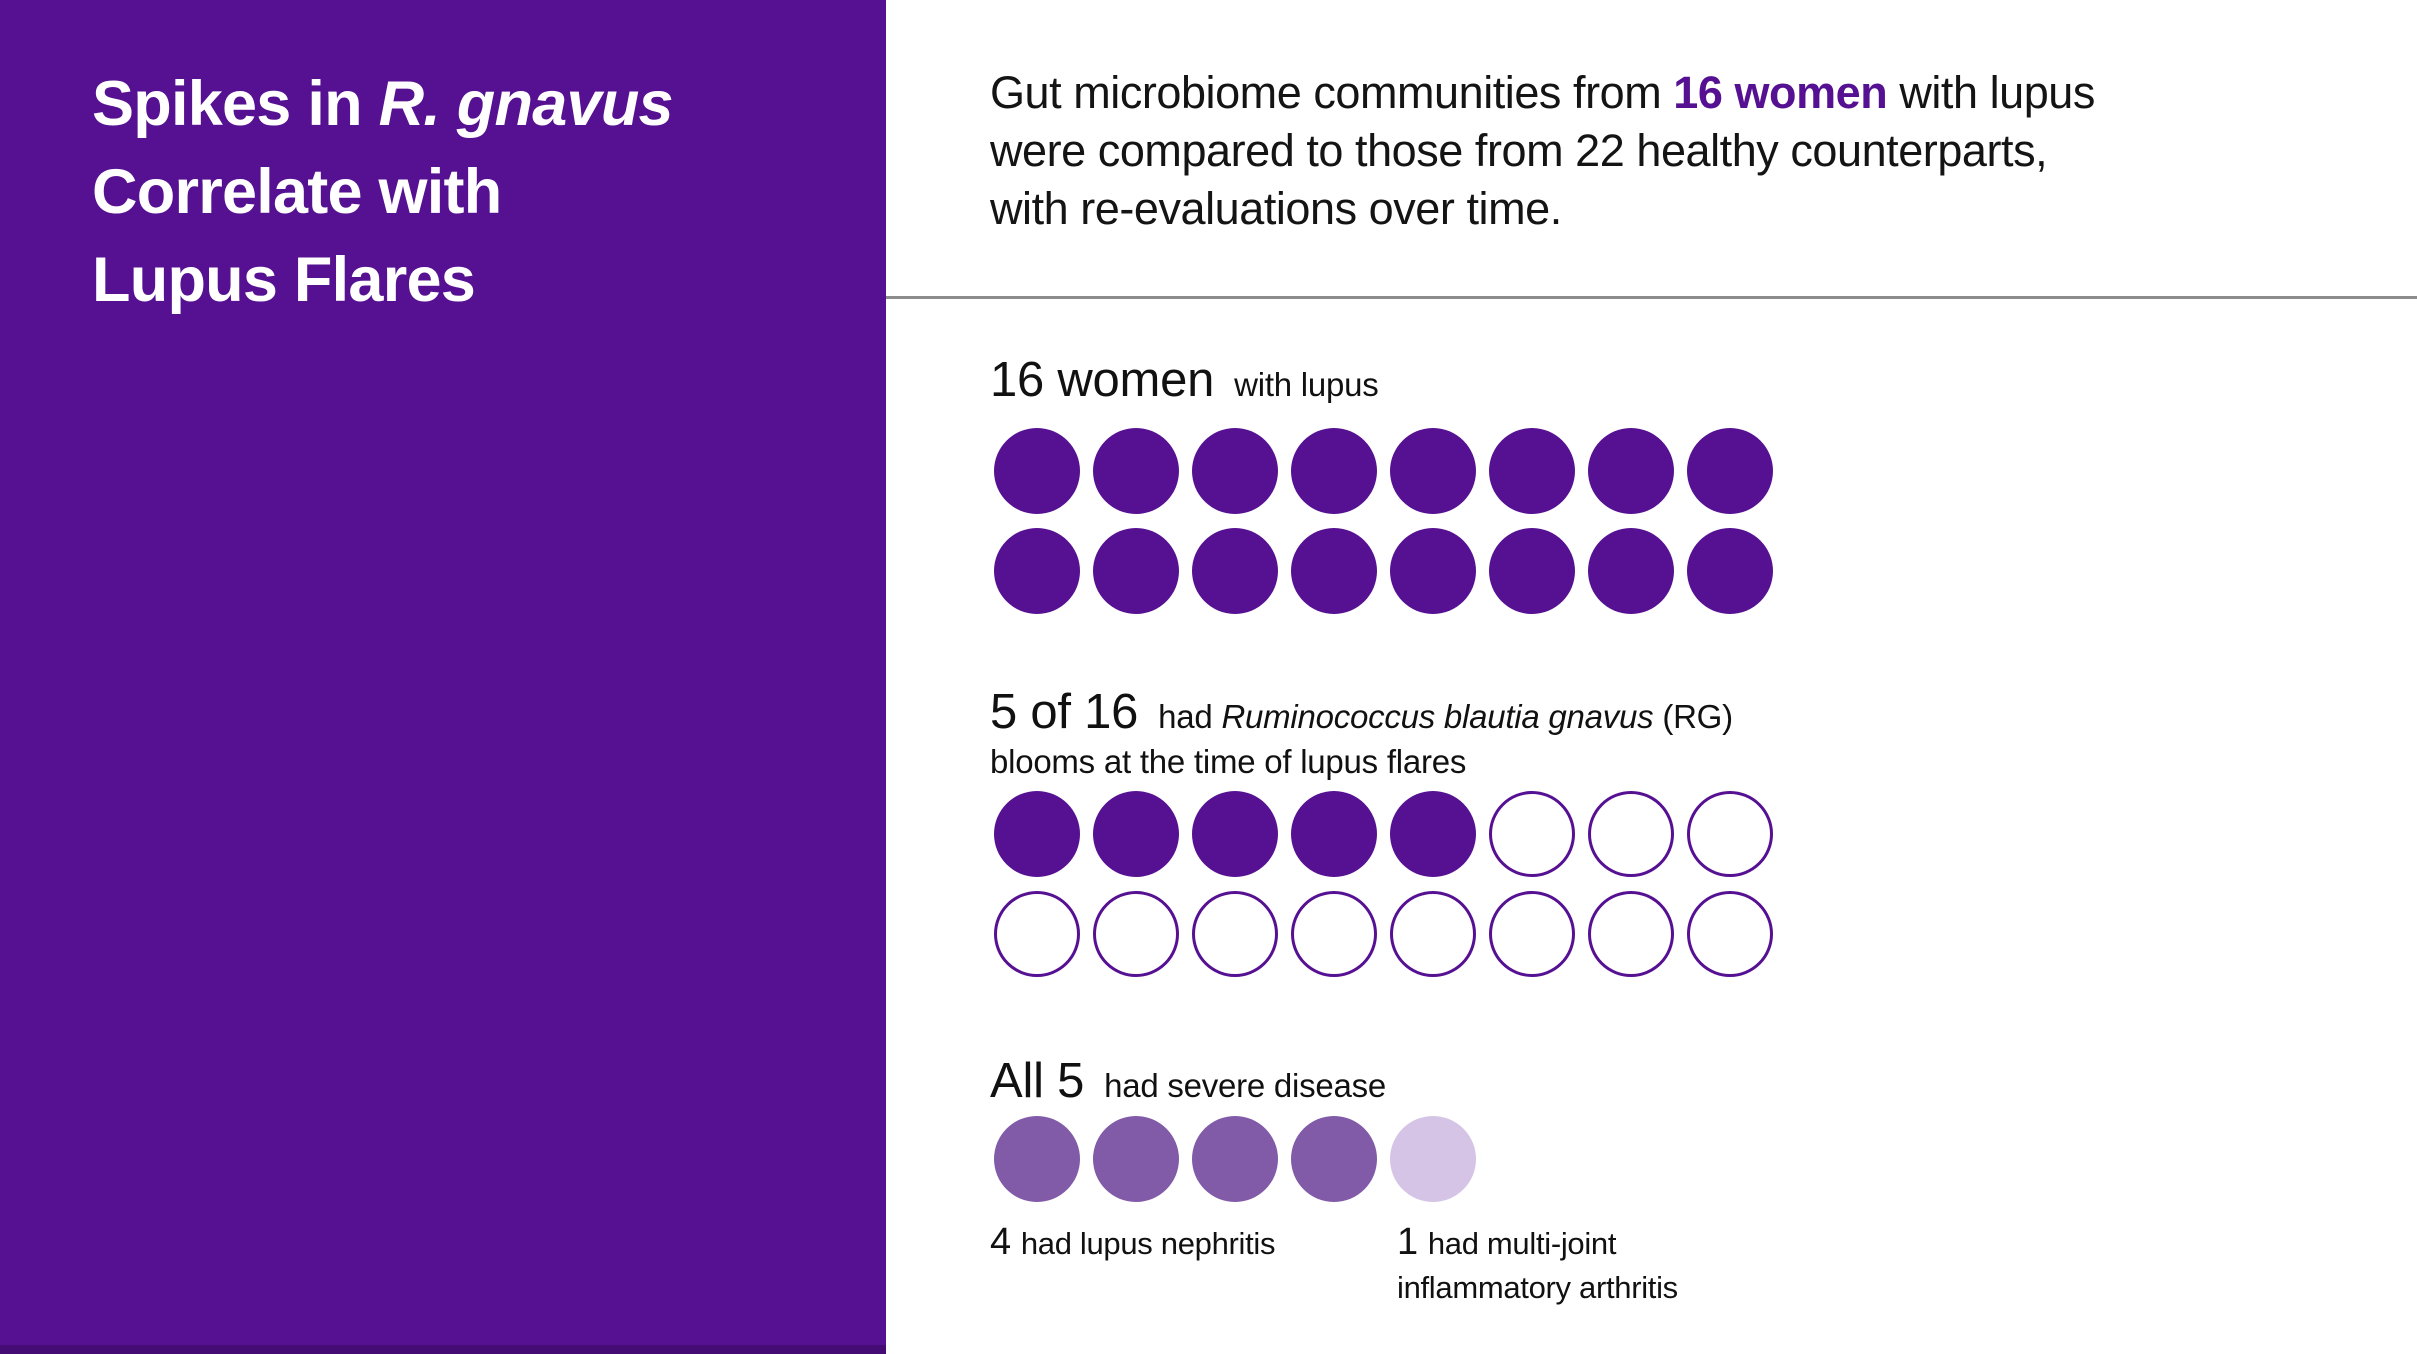 The height and width of the screenshot is (1354, 2417). Describe the element at coordinates (1693, 716) in the screenshot. I see `qualifier-post: (RG)` at that location.